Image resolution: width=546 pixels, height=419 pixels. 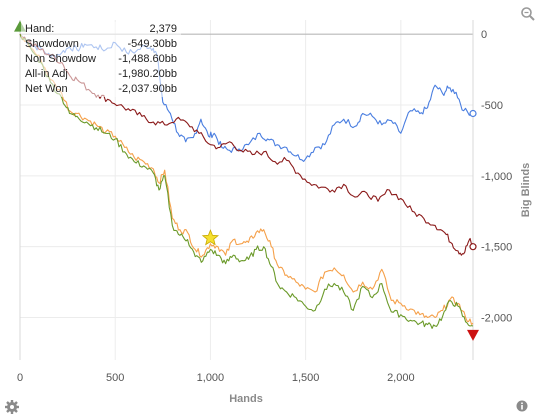 I want to click on y-tick-label: -1,500, so click(x=496, y=248).